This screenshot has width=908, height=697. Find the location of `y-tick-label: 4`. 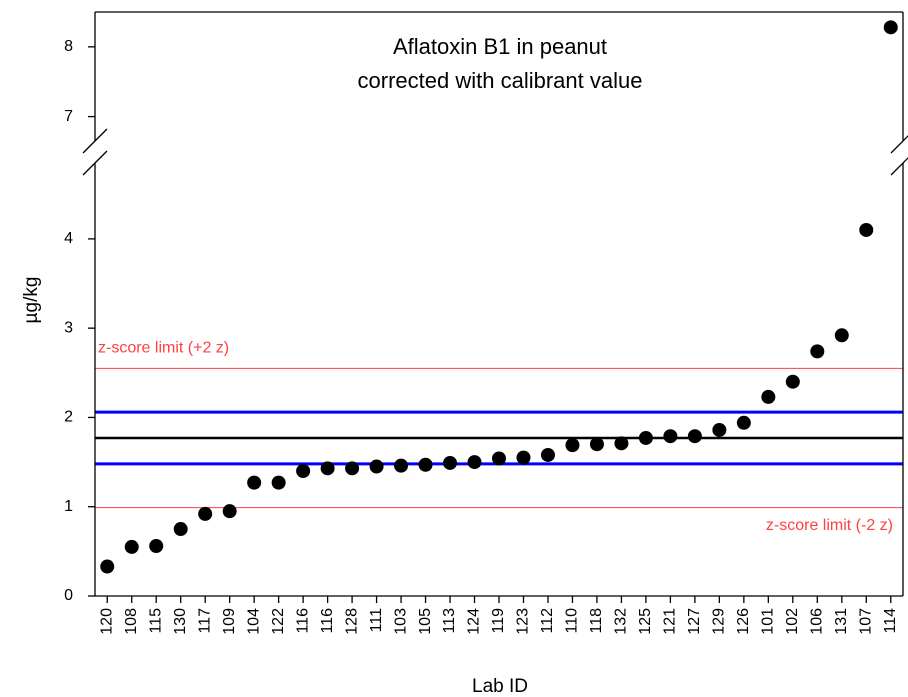

y-tick-label: 4 is located at coordinates (68, 238).